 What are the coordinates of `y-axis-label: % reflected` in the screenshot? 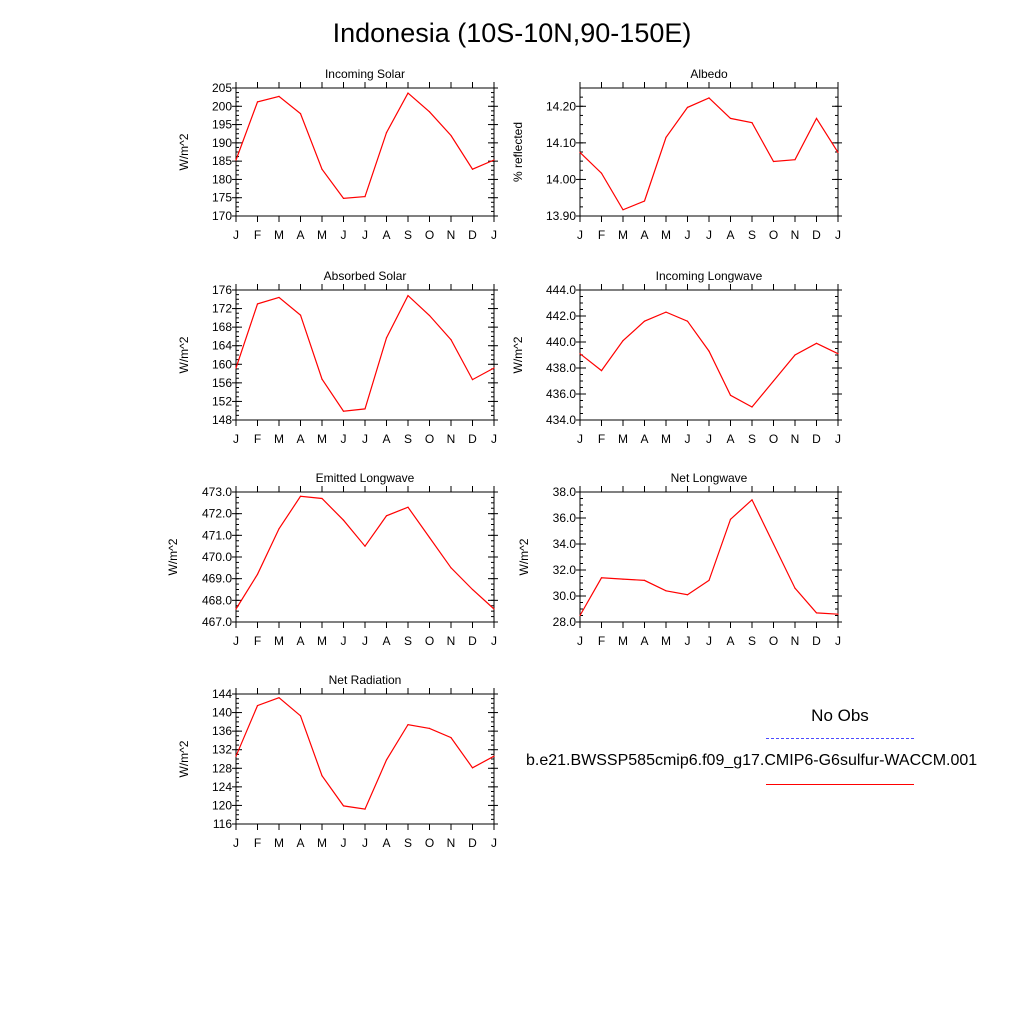 It's located at (518, 152).